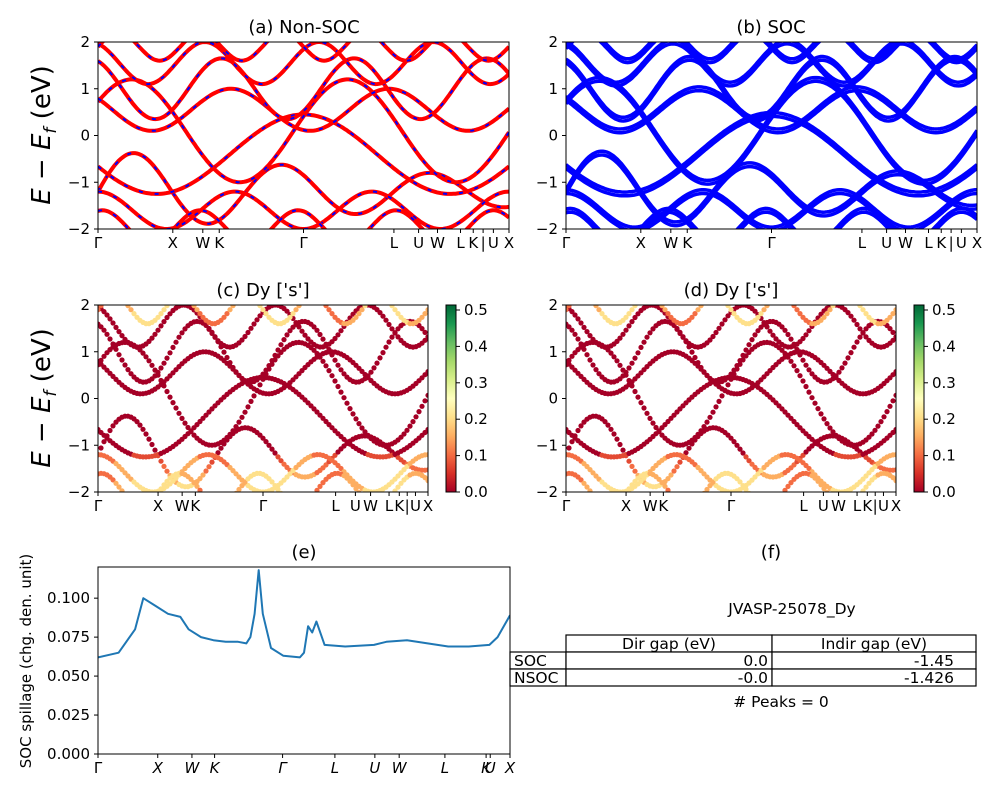 The image size is (1000, 800). I want to click on y-tick-label: −2, so click(79, 229).